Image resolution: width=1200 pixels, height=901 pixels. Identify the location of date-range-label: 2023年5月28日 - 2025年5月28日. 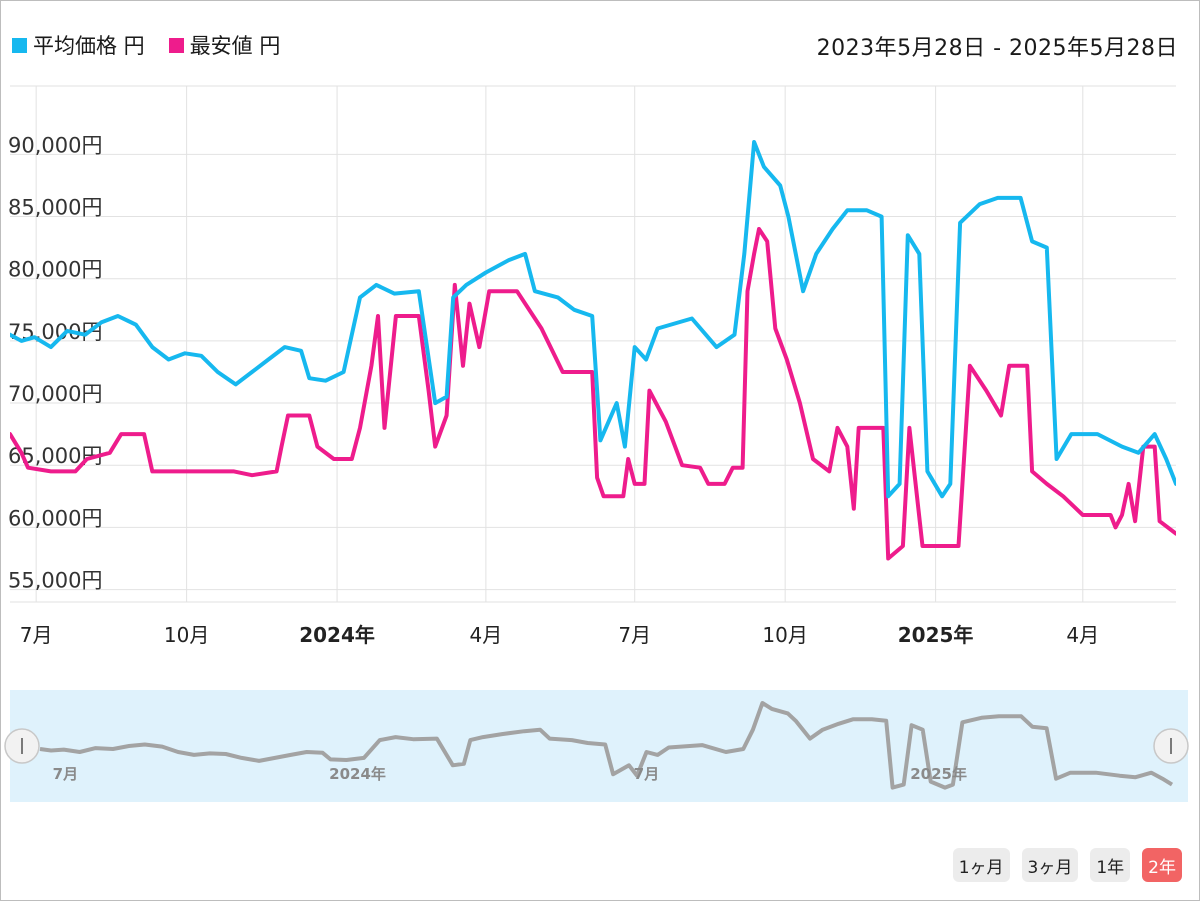
(997, 48).